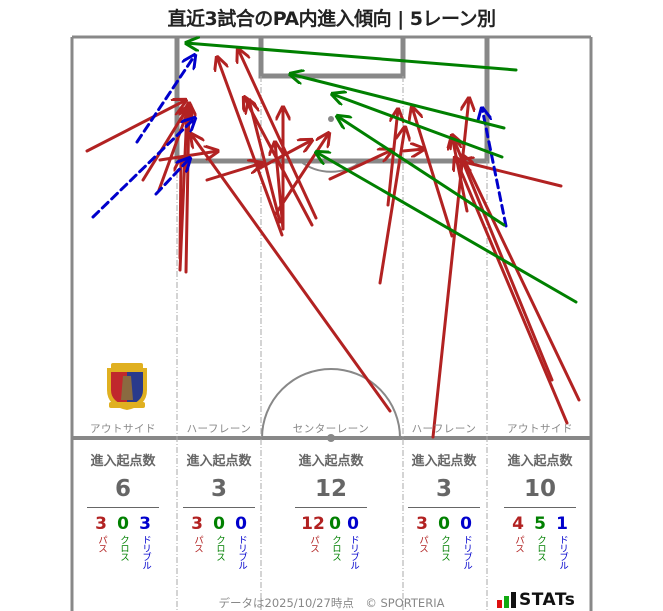 This screenshot has width=663, height=611. Describe the element at coordinates (127, 386) in the screenshot. I see `team-crest-logo` at that location.